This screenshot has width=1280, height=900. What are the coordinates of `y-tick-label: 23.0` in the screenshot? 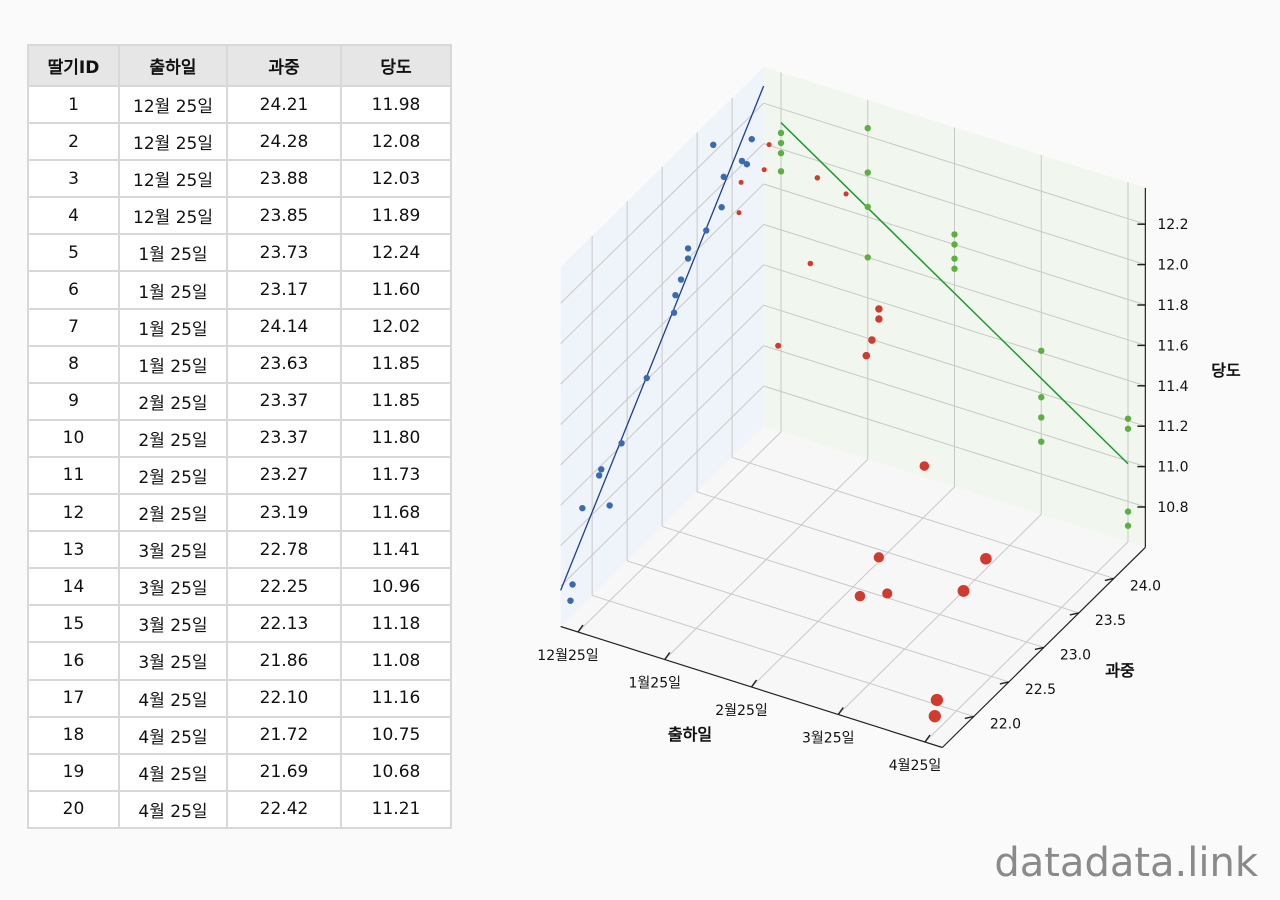 It's located at (1075, 655).